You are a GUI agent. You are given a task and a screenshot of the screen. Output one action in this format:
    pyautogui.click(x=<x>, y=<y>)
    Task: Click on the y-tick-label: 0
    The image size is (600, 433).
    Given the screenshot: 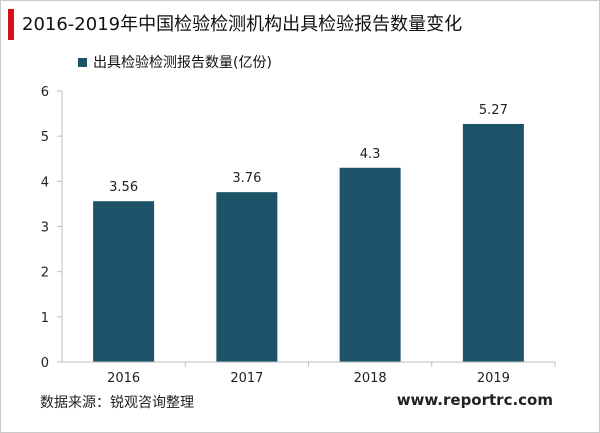 What is the action you would take?
    pyautogui.click(x=45, y=363)
    